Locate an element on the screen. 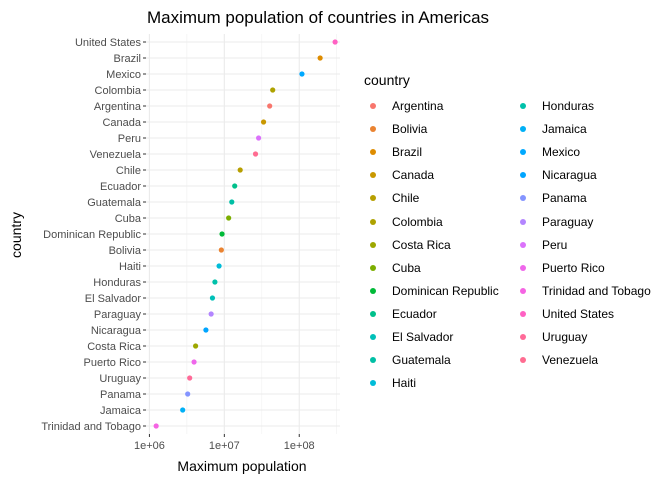  y-tick-label: Peru is located at coordinates (129, 139).